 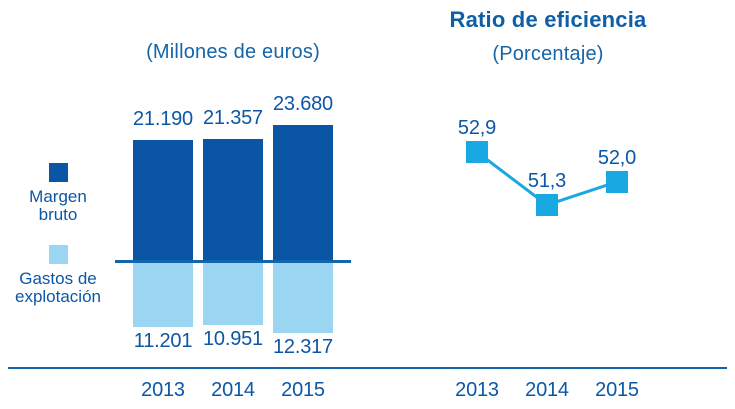 What do you see at coordinates (58, 205) in the screenshot?
I see `legend-label-margen-bruto: Margen bruto` at bounding box center [58, 205].